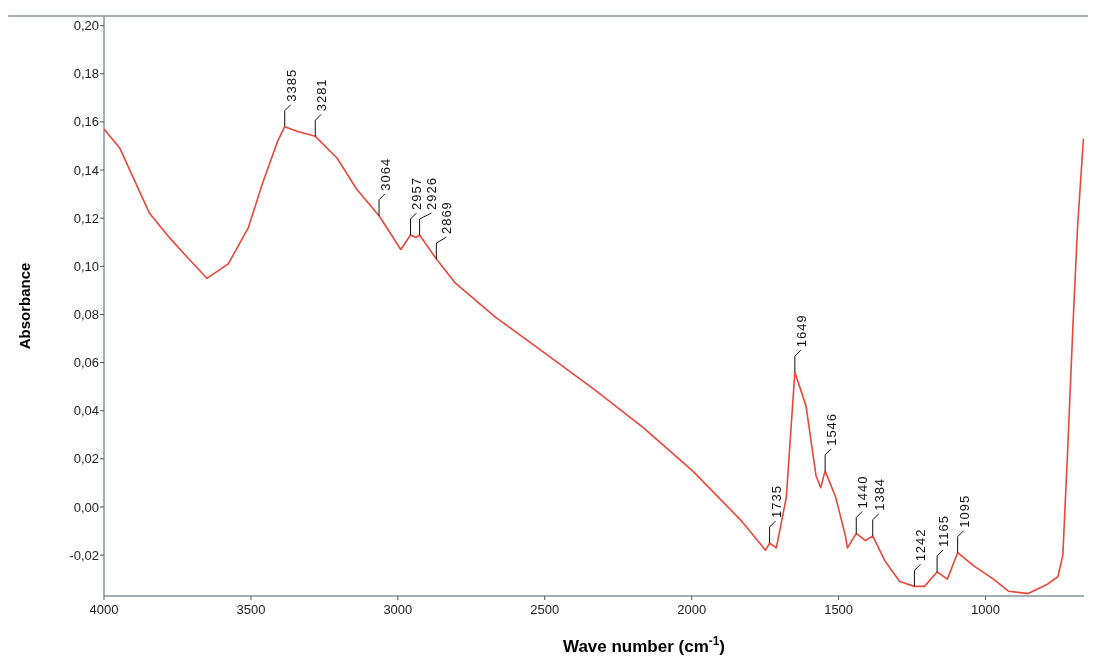 This screenshot has width=1096, height=670. Describe the element at coordinates (944, 530) in the screenshot. I see `annotation: 1165` at that location.